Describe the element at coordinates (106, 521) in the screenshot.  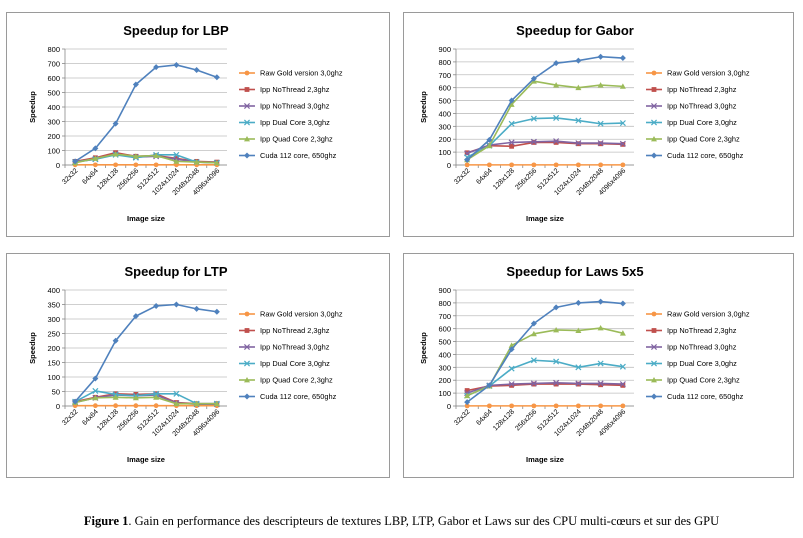
I see `caption-label: Figure 1` at that location.